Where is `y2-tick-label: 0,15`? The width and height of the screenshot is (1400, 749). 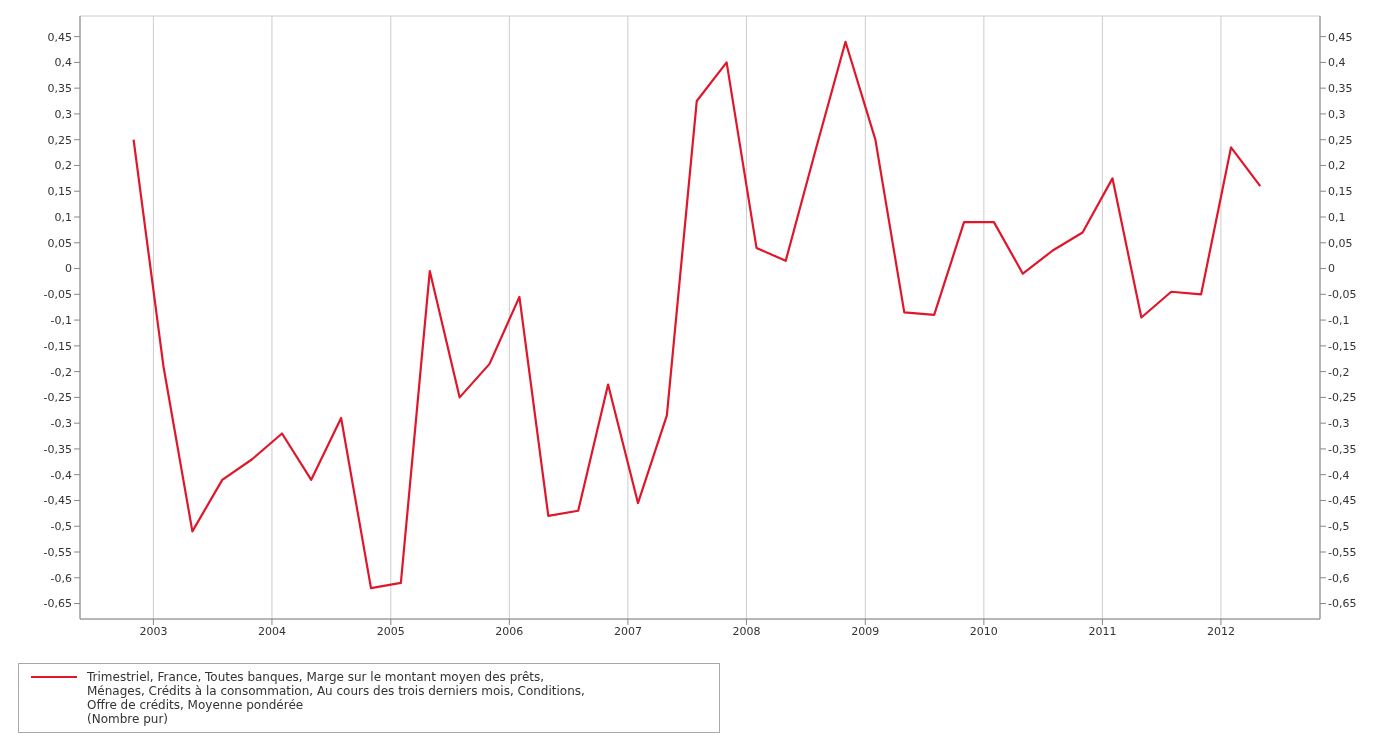 y2-tick-label: 0,15 is located at coordinates (1340, 192).